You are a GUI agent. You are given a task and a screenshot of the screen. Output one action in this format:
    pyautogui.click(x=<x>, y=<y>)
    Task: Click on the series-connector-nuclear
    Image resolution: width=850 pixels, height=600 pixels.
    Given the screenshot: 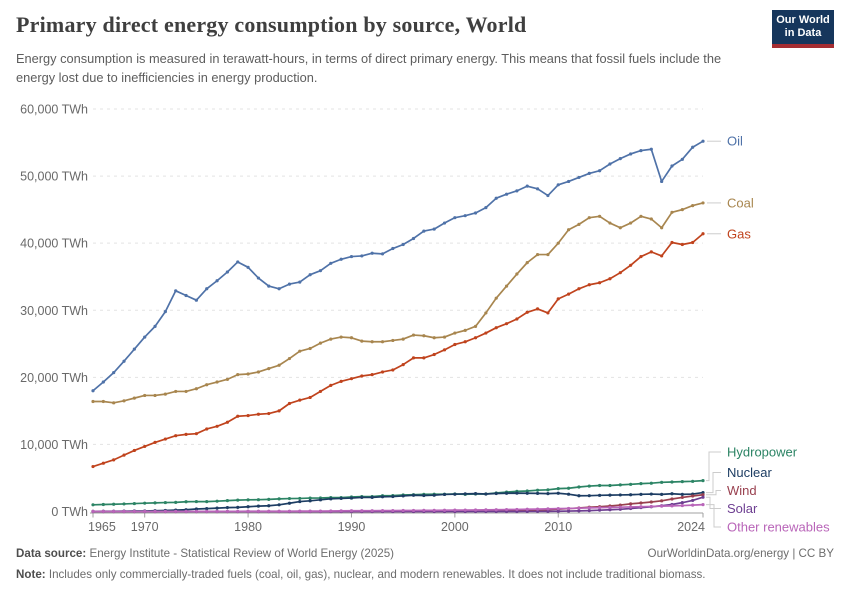 What is the action you would take?
    pyautogui.click(x=713, y=483)
    